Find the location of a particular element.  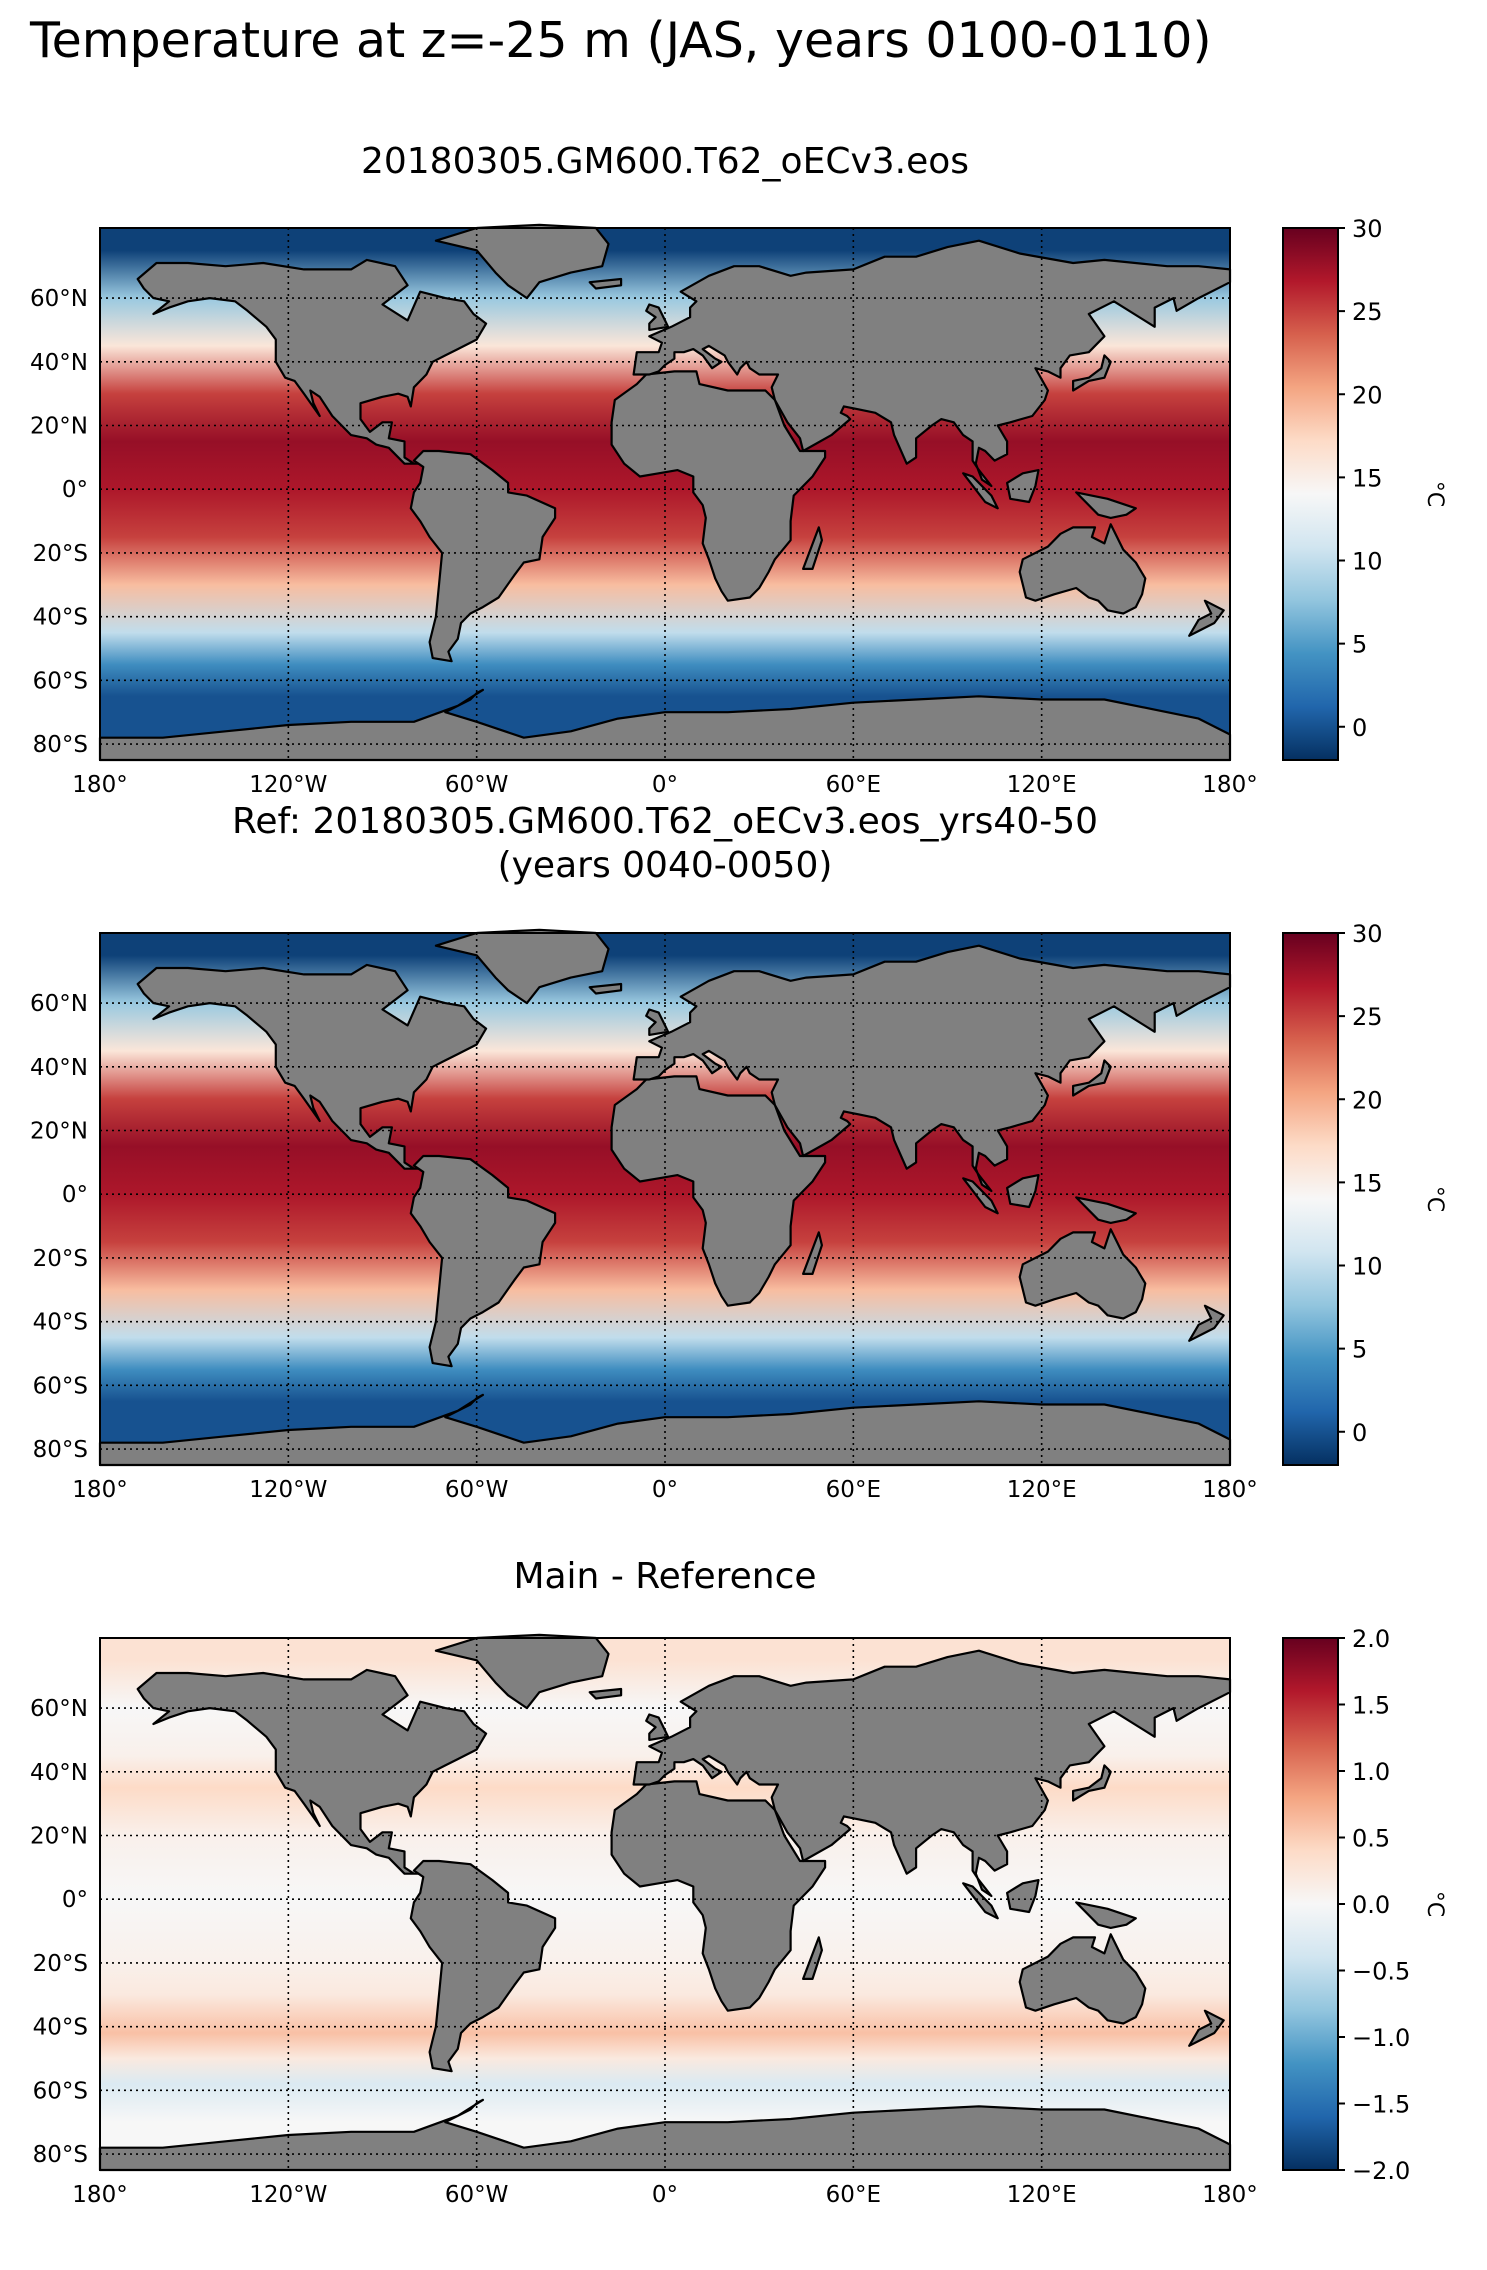

panel-title-line: 20180305.GM600.T62_oECv3.eos is located at coordinates (665, 161).